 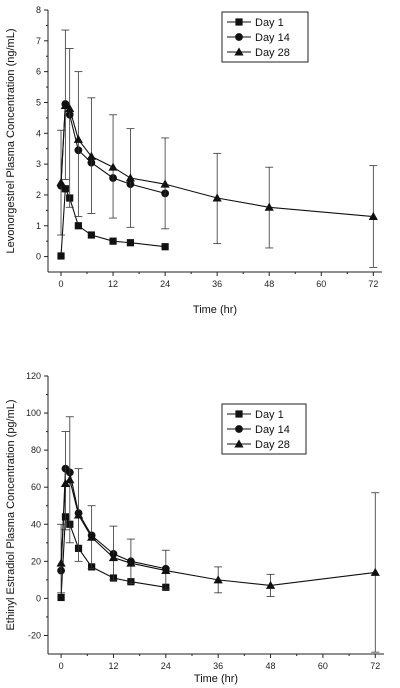 What do you see at coordinates (36, 524) in the screenshot?
I see `y-tick-label: 40` at bounding box center [36, 524].